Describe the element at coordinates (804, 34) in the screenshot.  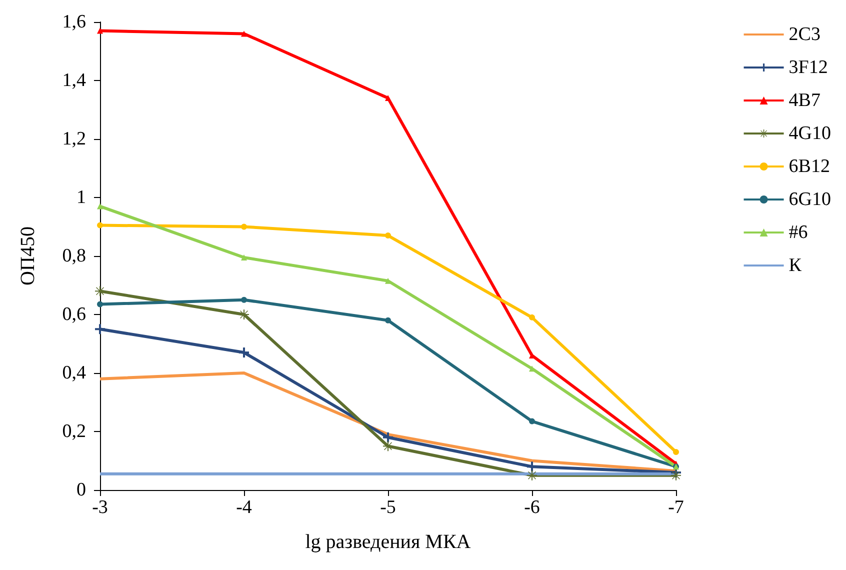
I see `legend-label: 2C3` at that location.